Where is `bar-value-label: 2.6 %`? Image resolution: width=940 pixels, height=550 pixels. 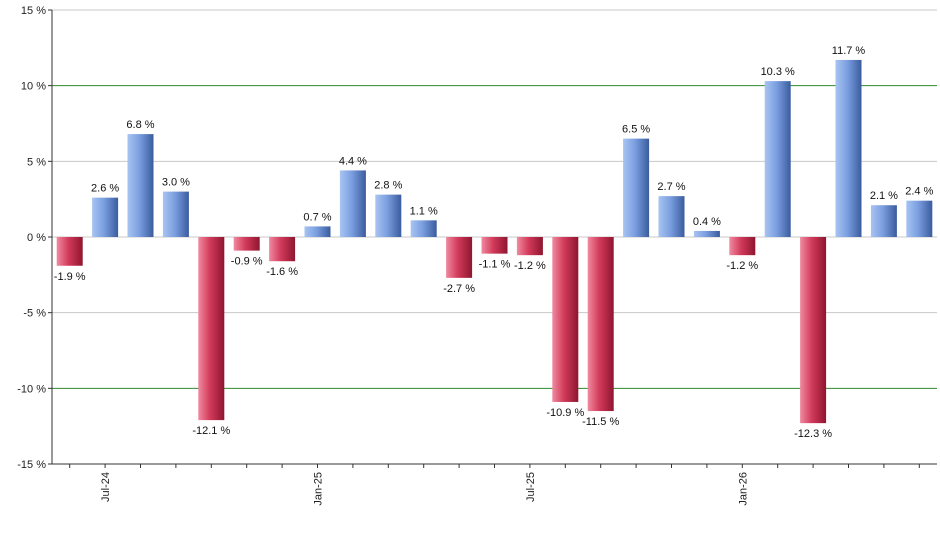
bar-value-label: 2.6 % is located at coordinates (105, 189).